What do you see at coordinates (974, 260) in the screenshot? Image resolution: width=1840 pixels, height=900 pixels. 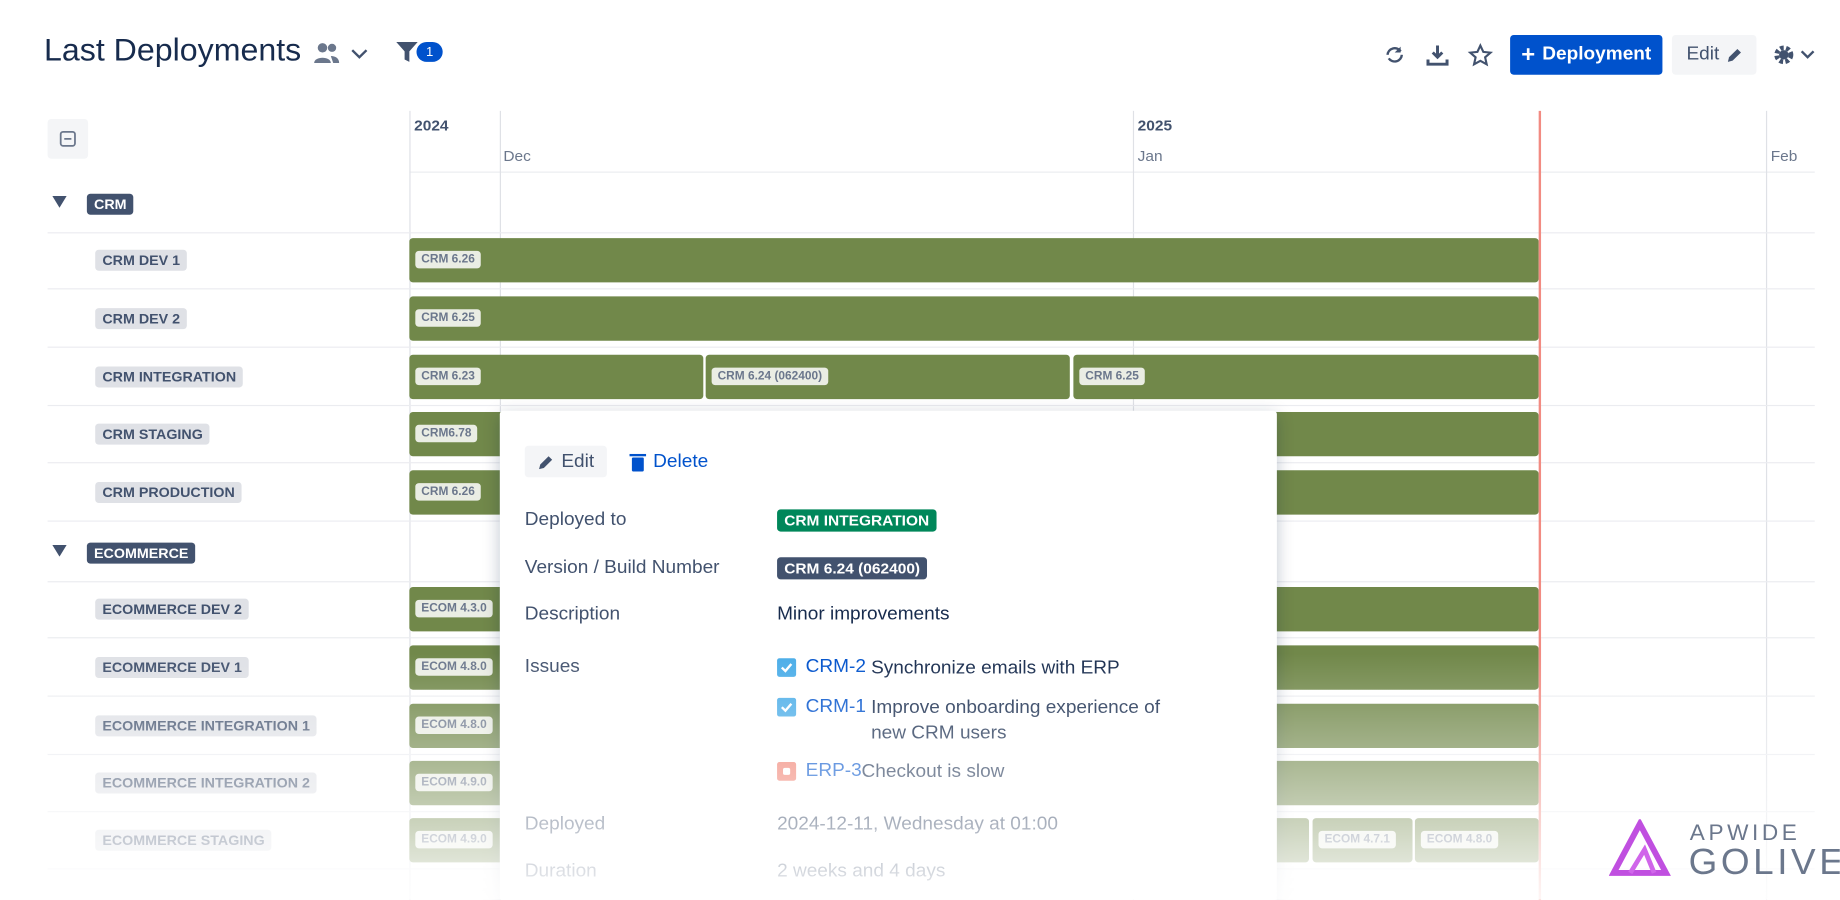 I see `deployment-bar: CRM 6.26` at bounding box center [974, 260].